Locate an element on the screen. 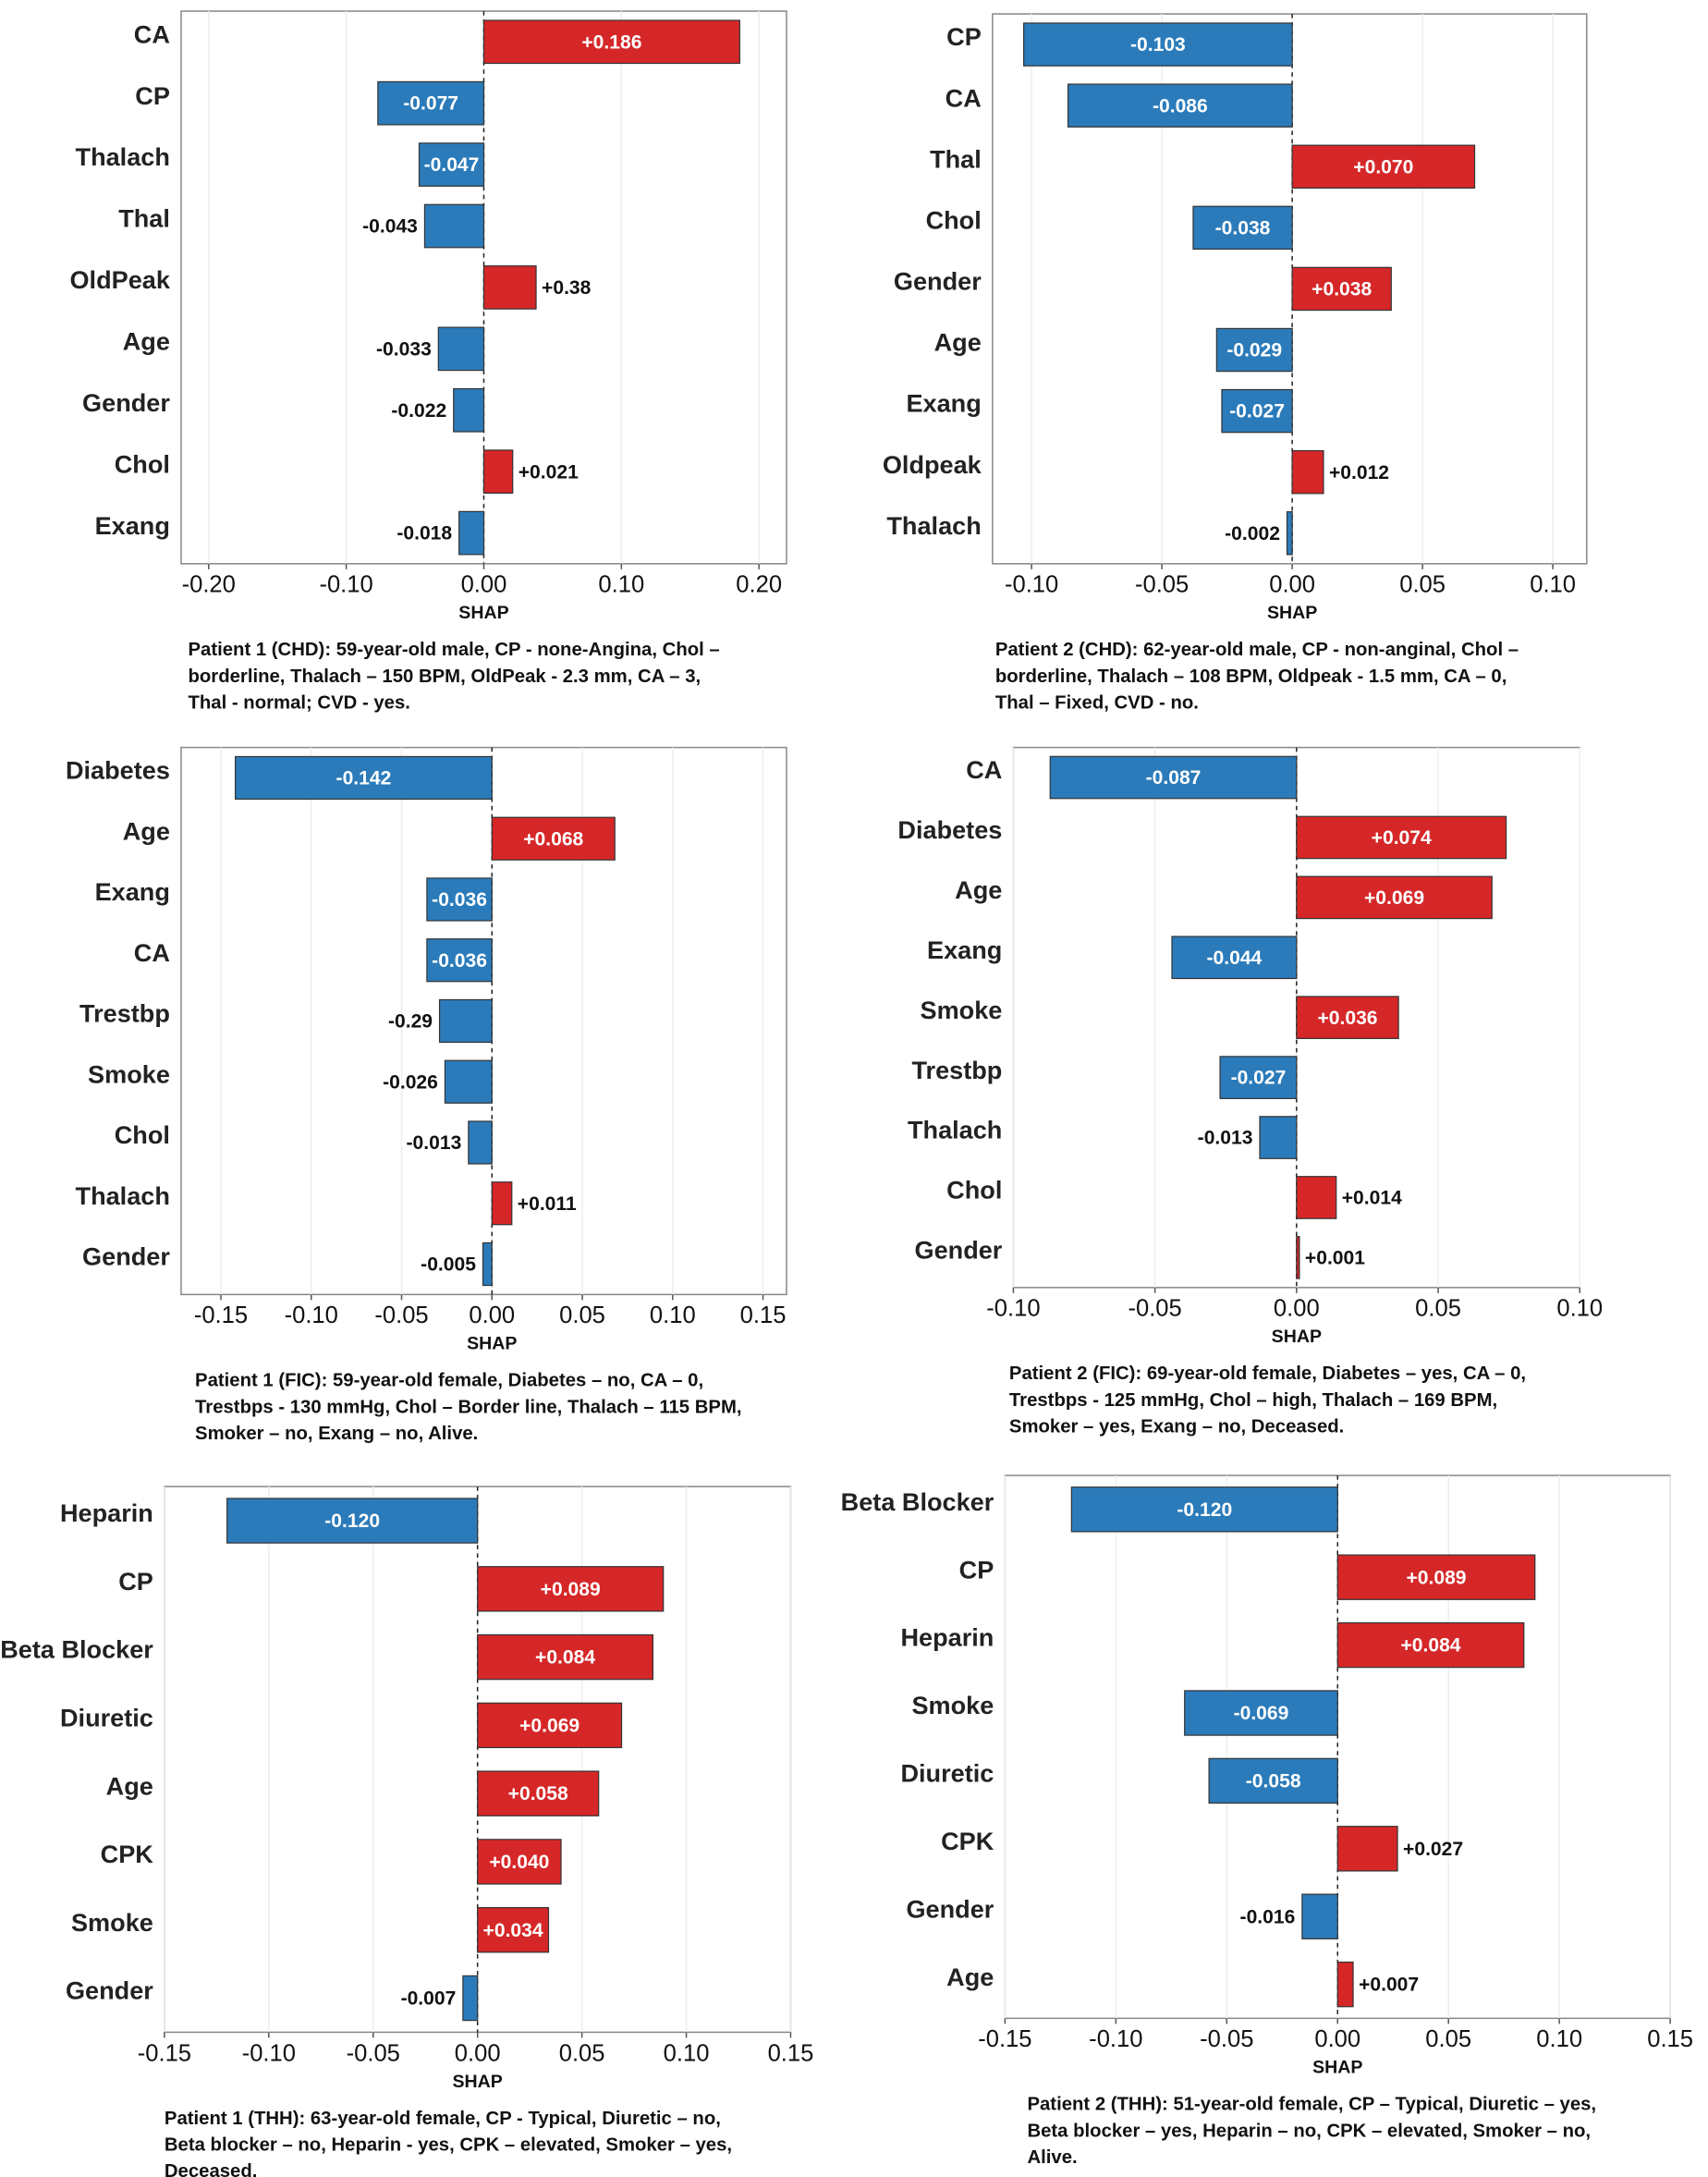 This screenshot has height=2177, width=1708. value-label: -0.016 is located at coordinates (1268, 1916).